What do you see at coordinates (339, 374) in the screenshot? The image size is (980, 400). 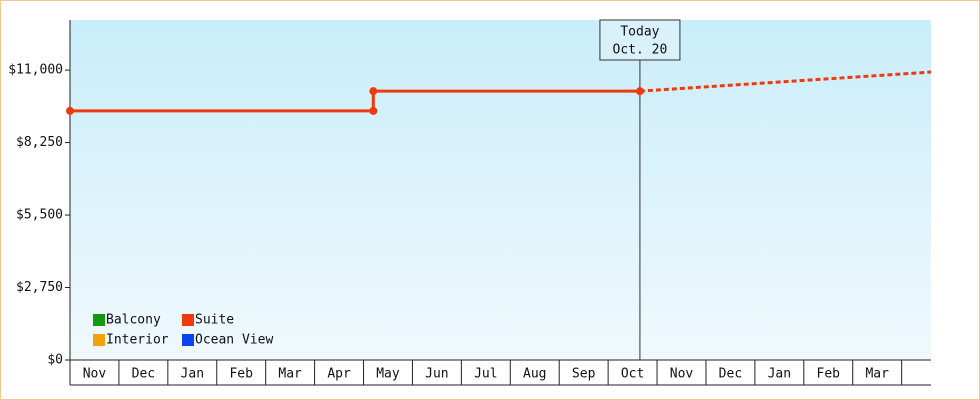 I see `x-tick-label: Apr` at bounding box center [339, 374].